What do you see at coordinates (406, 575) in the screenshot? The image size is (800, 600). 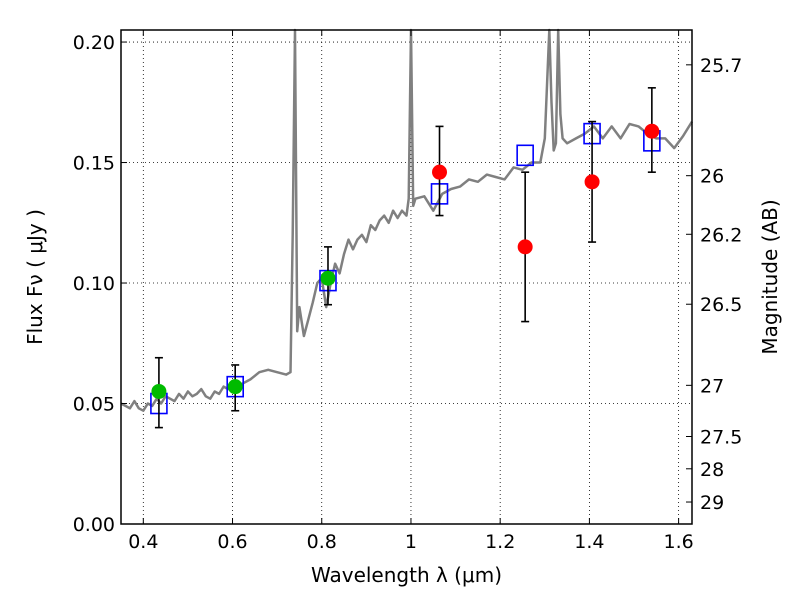 I see `x-axis-label: Wavelength λ (μm)` at bounding box center [406, 575].